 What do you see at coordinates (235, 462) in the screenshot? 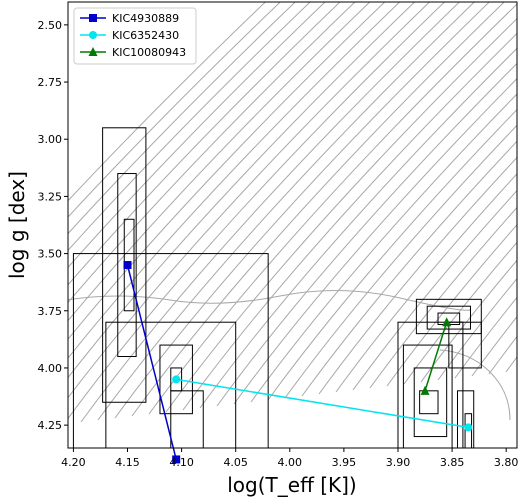
I see `x-tick-label: 4.05` at bounding box center [235, 462].